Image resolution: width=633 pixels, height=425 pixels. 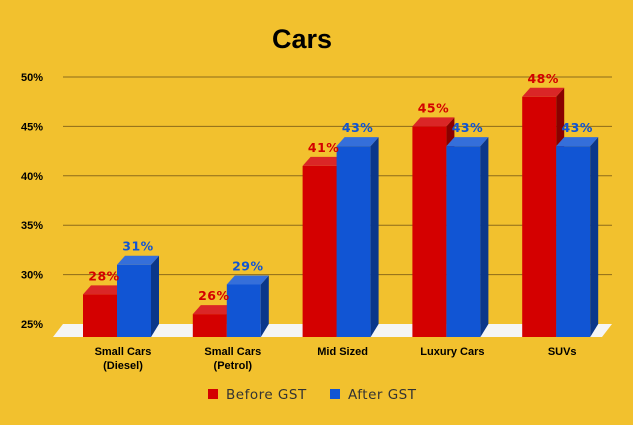 I want to click on data-label: 28%, so click(x=103, y=275).